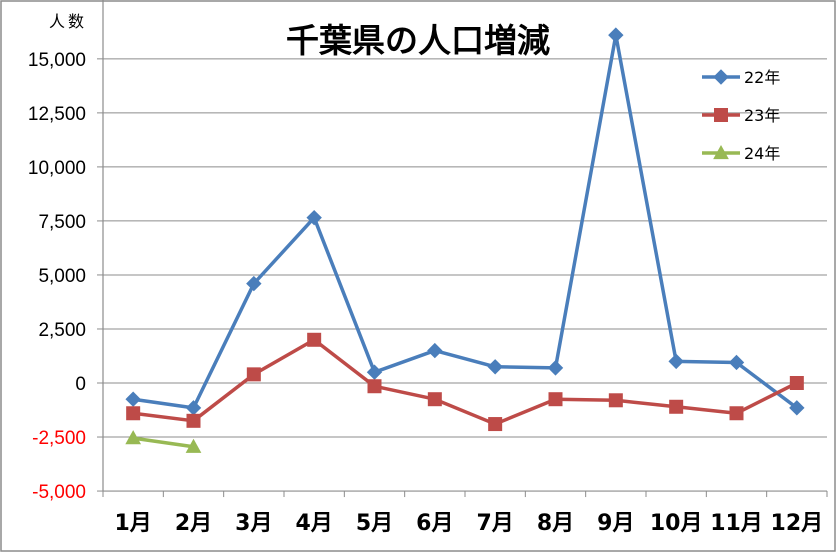  What do you see at coordinates (80, 384) in the screenshot?
I see `y-tick-label: 0` at bounding box center [80, 384].